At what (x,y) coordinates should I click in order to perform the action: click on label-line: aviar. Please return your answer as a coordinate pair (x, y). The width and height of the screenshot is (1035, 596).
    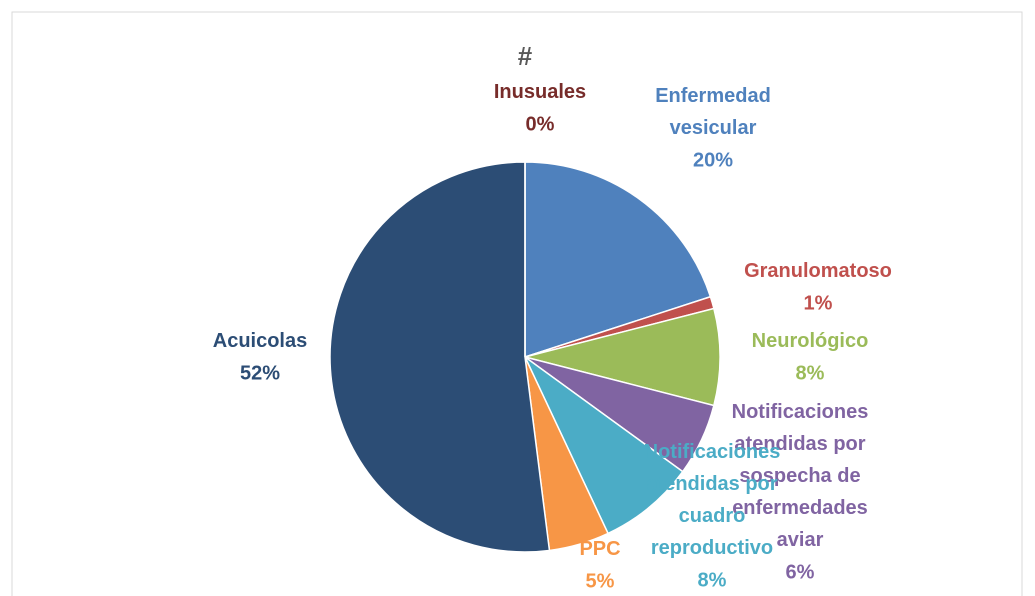
    Looking at the image, I should click on (800, 540).